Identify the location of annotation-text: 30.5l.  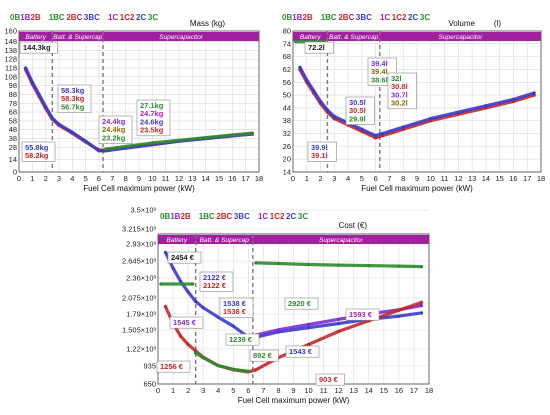
(357, 110).